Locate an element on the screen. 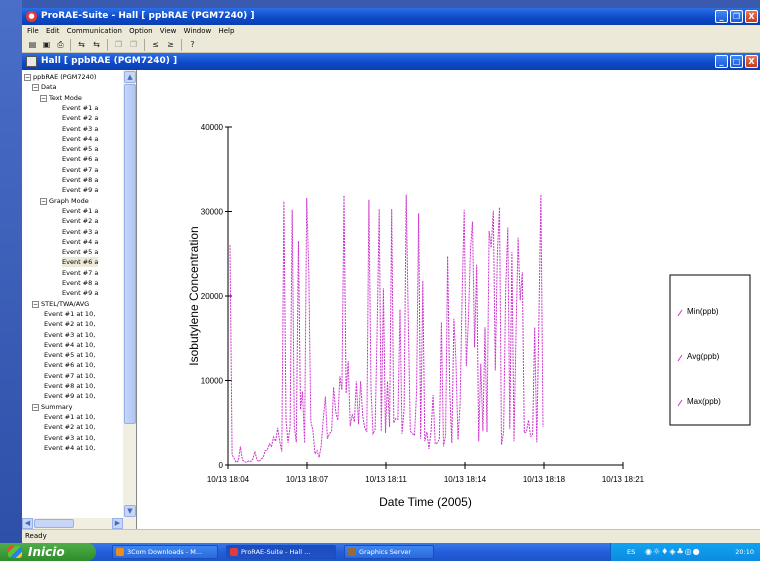 This screenshot has height=561, width=760. menu-communication: Communication is located at coordinates (94, 31).